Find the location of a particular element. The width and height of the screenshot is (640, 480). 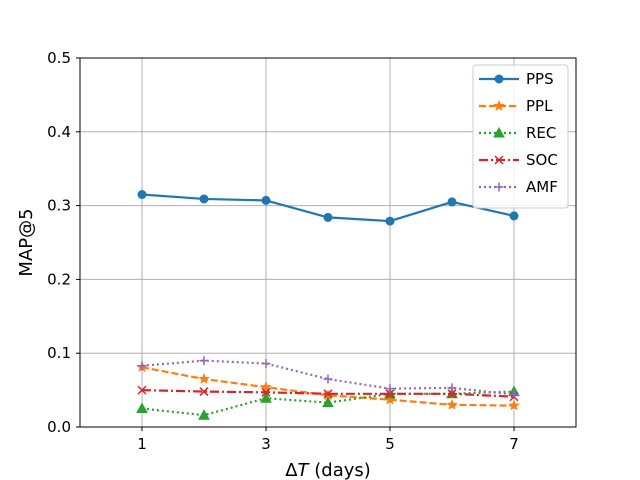

x-axis-label-variable: T is located at coordinates (304, 470).